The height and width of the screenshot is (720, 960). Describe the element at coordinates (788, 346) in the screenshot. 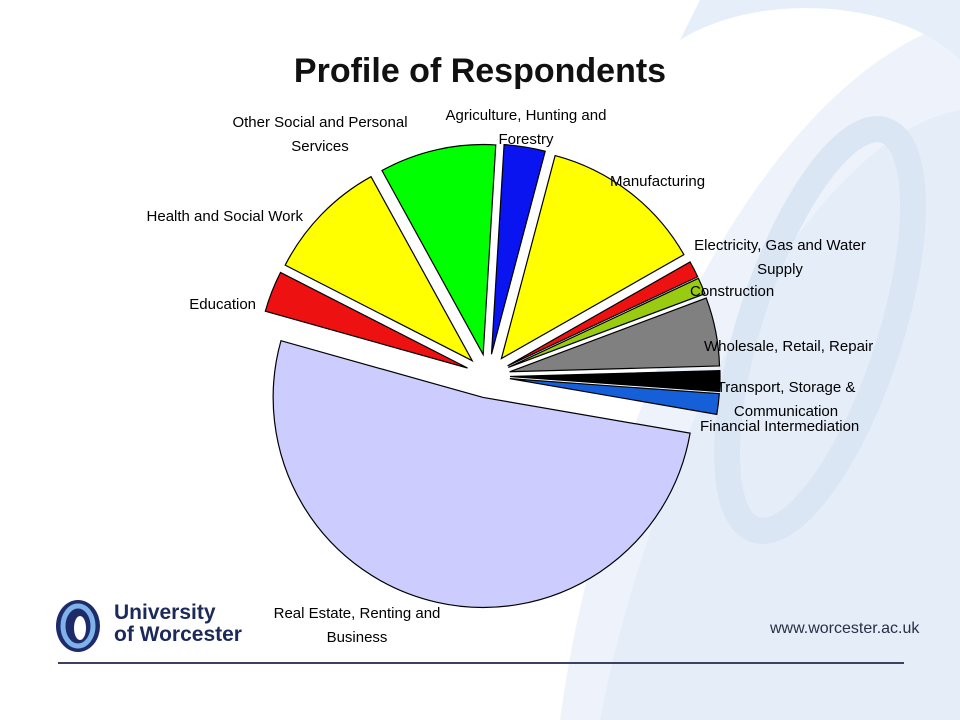

I see `slice-label: Wholesale, Retail, Repair` at that location.